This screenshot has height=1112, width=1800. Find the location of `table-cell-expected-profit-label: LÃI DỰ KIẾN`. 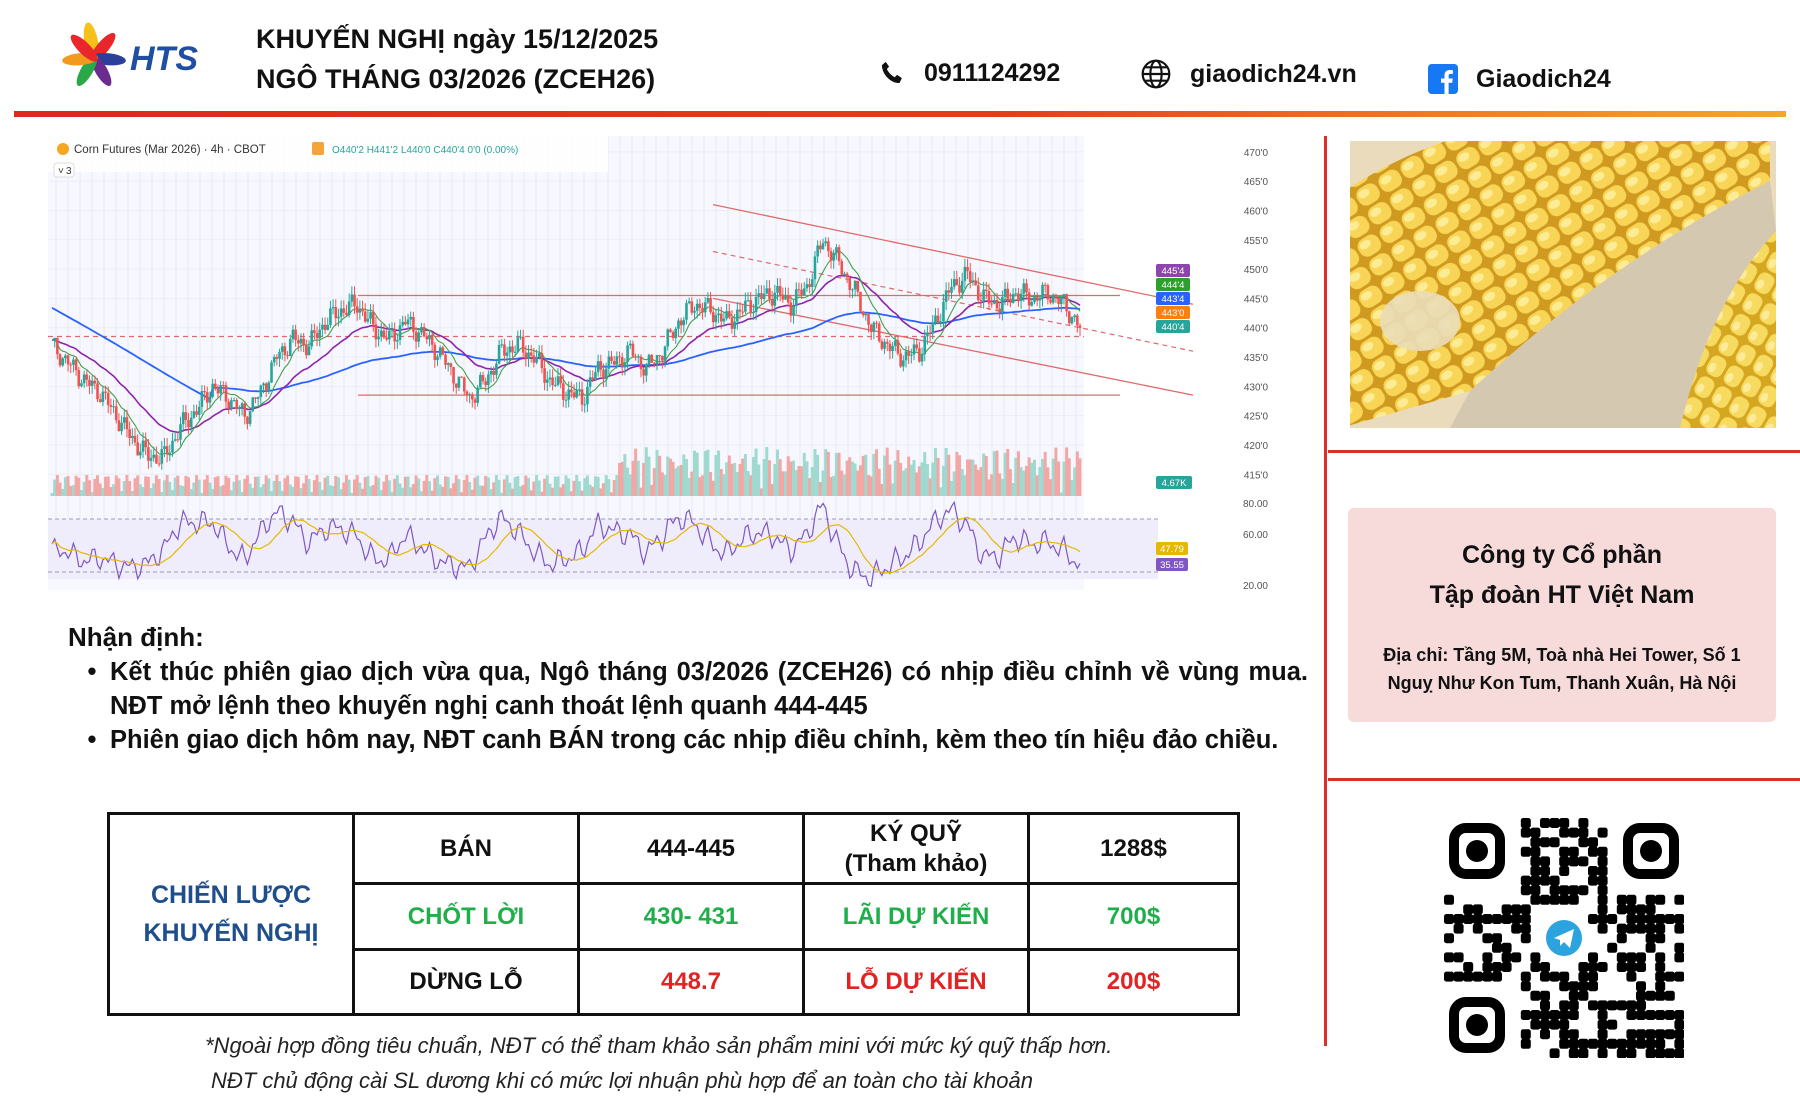

table-cell-expected-profit-label: LÃI DỰ KIẾN is located at coordinates (916, 916).